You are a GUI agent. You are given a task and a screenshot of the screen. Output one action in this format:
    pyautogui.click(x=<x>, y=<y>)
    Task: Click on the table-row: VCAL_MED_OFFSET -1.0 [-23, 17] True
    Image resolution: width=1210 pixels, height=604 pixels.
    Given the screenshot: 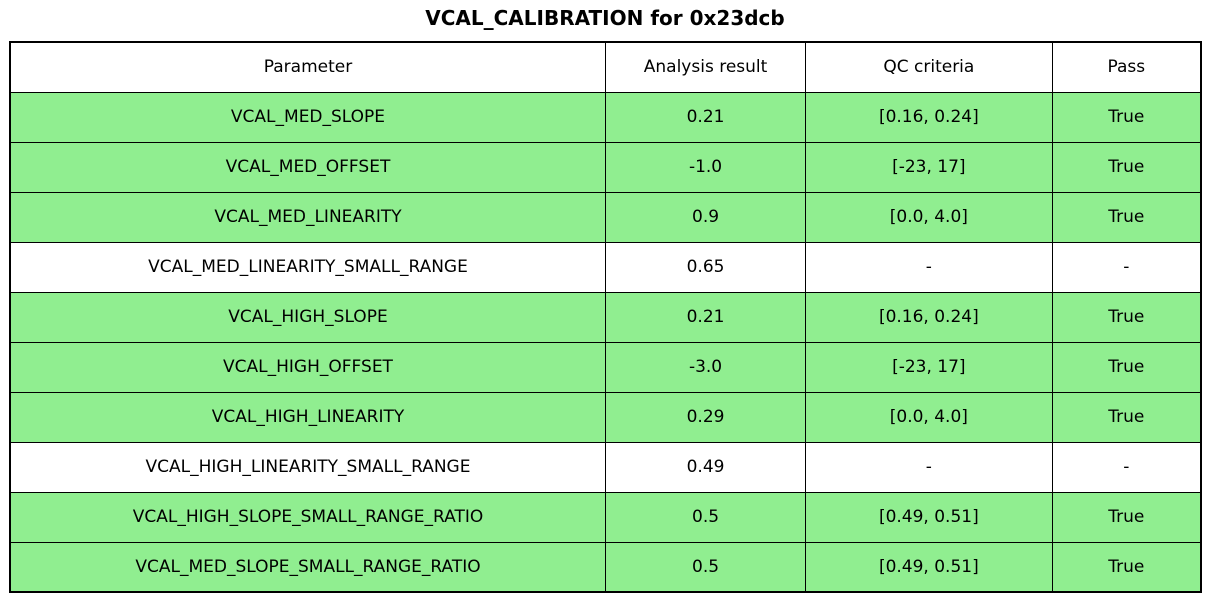 What is the action you would take?
    pyautogui.click(x=605, y=167)
    